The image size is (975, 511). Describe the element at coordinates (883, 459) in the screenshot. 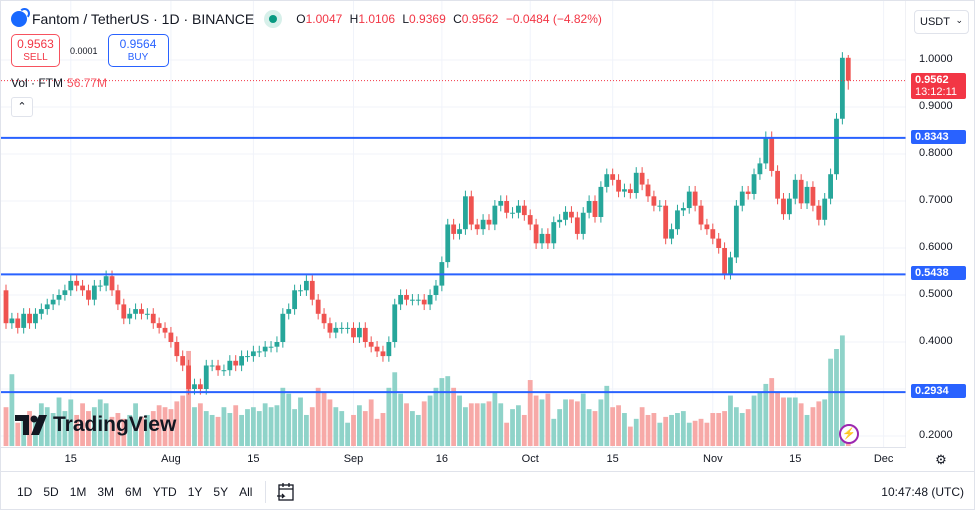

I see `time-tick-label: Dec` at that location.